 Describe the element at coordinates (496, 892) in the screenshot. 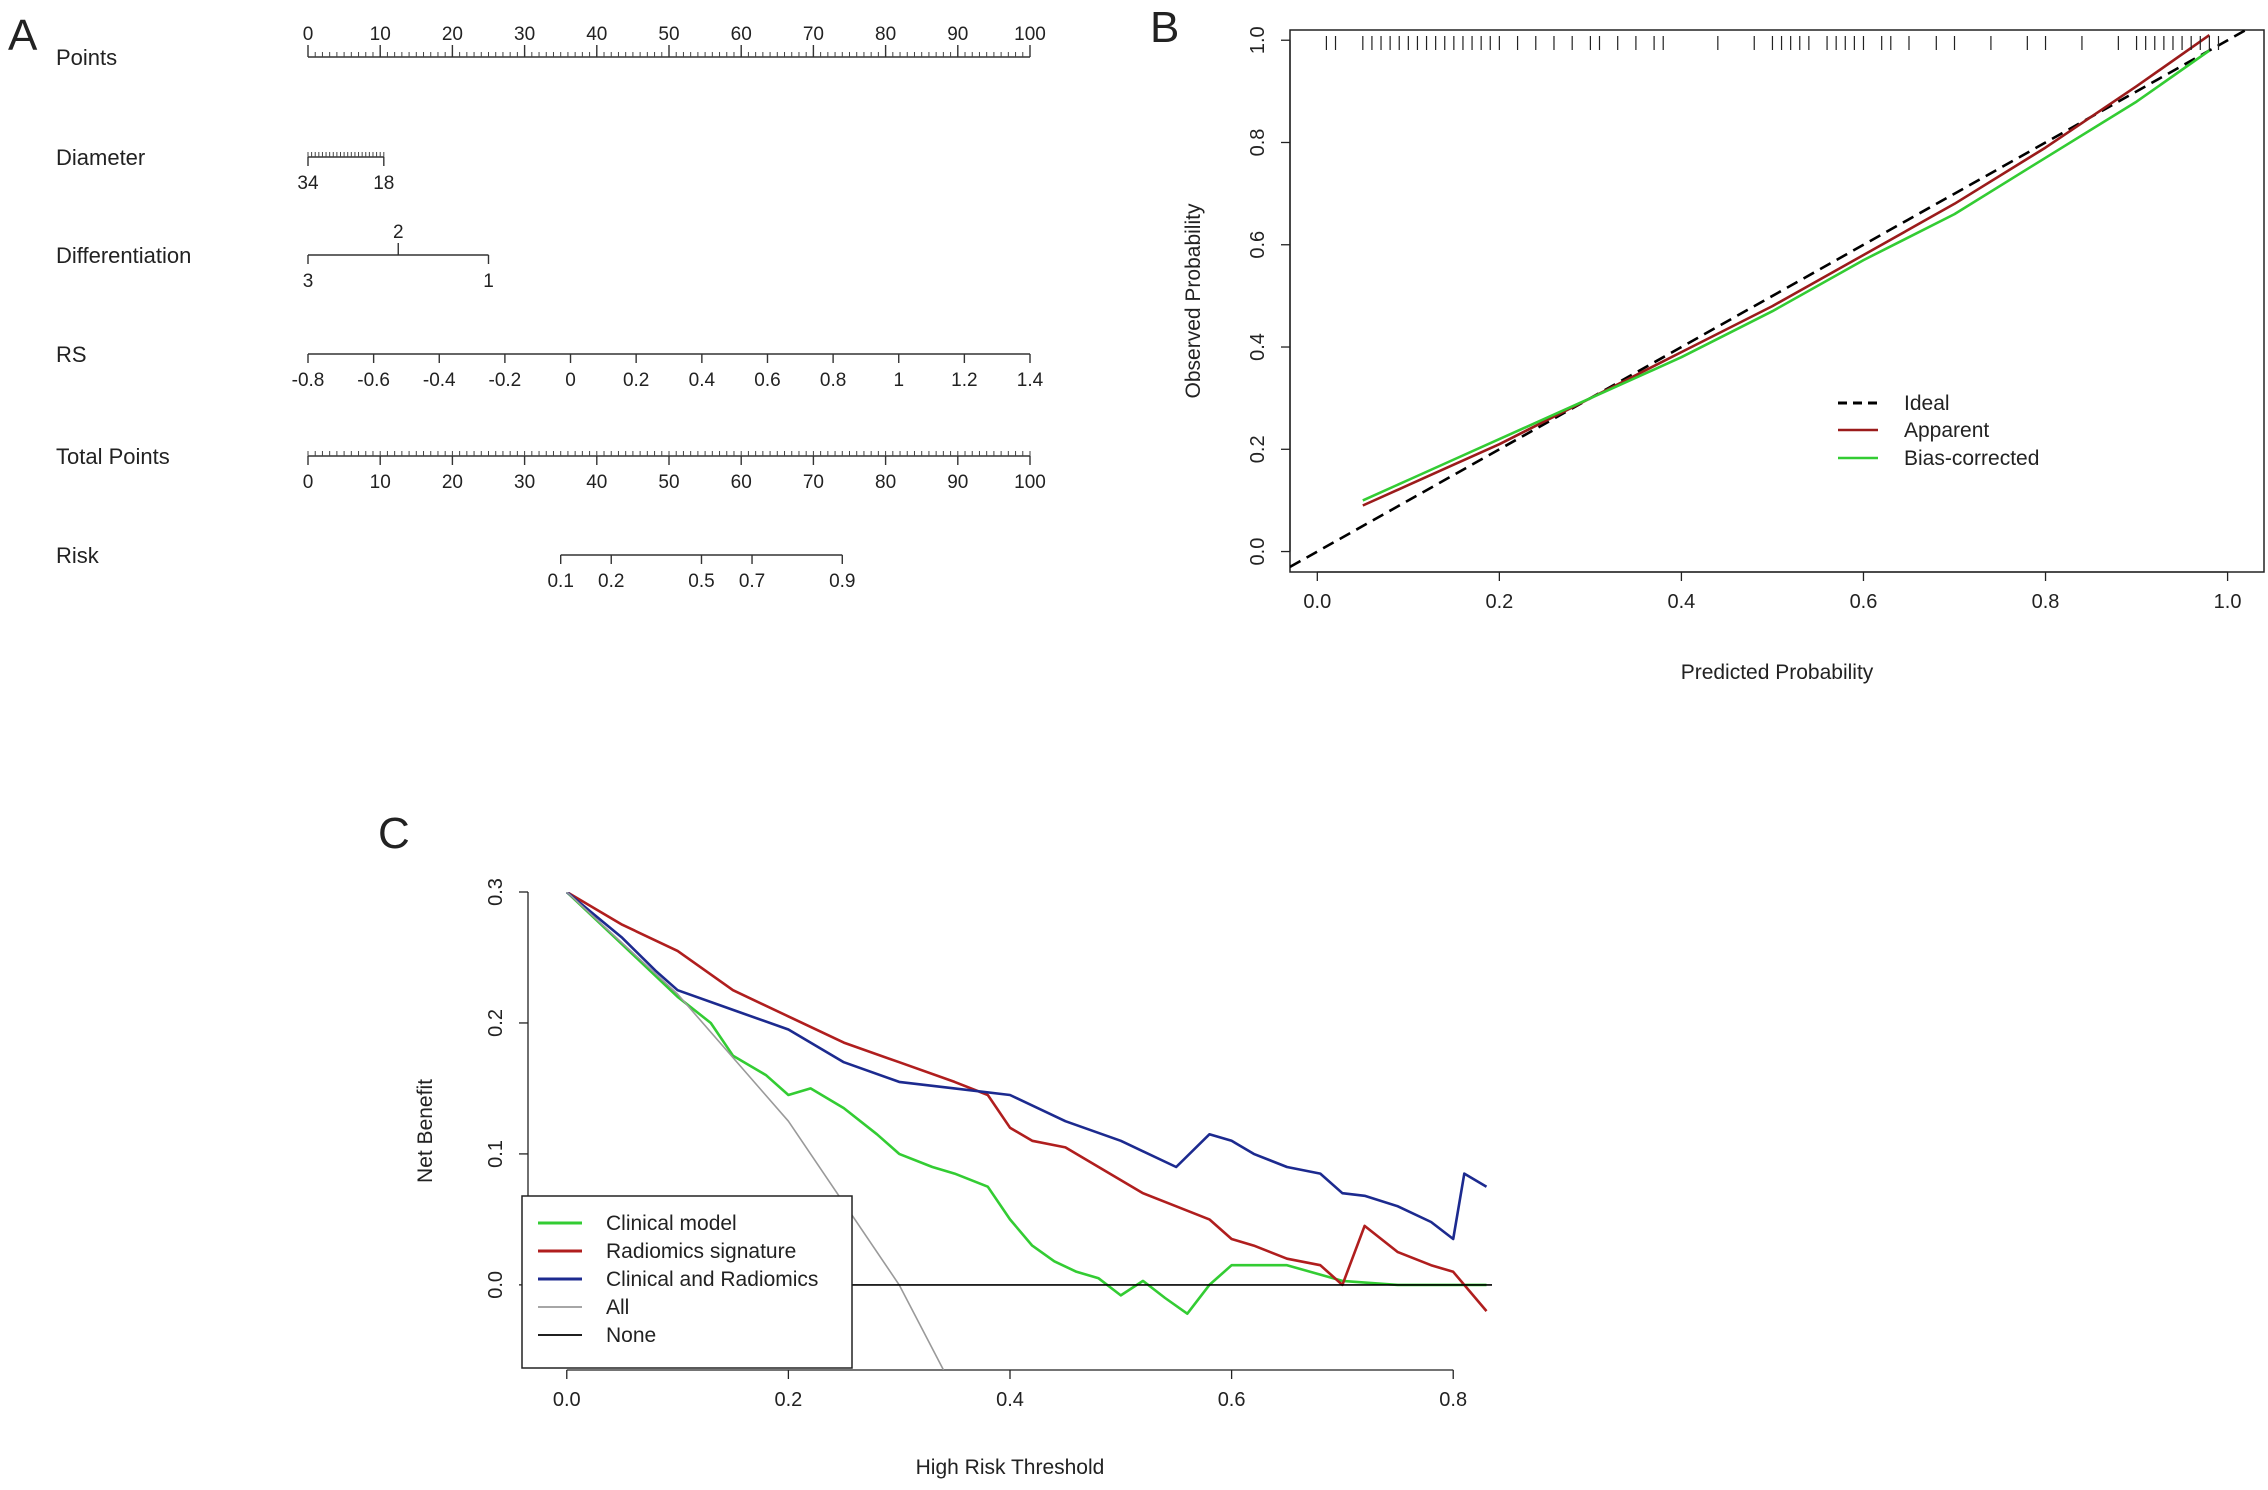

I see `y-tick-label: 0.3` at that location.